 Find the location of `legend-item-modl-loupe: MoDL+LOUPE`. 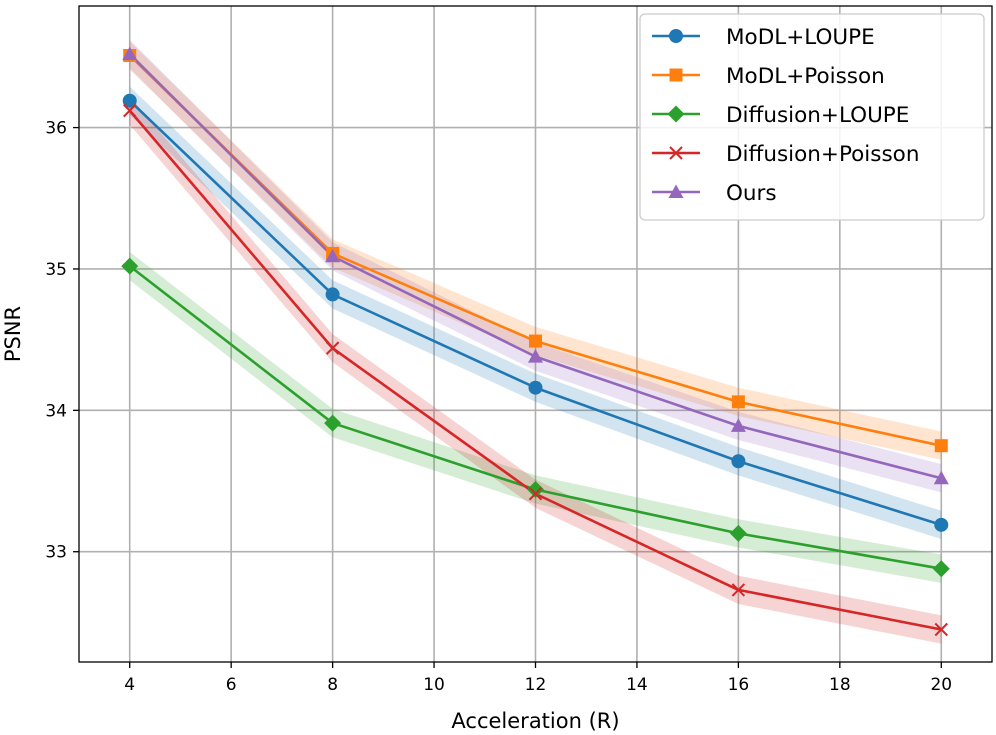

legend-item-modl-loupe: MoDL+LOUPE is located at coordinates (763, 37).